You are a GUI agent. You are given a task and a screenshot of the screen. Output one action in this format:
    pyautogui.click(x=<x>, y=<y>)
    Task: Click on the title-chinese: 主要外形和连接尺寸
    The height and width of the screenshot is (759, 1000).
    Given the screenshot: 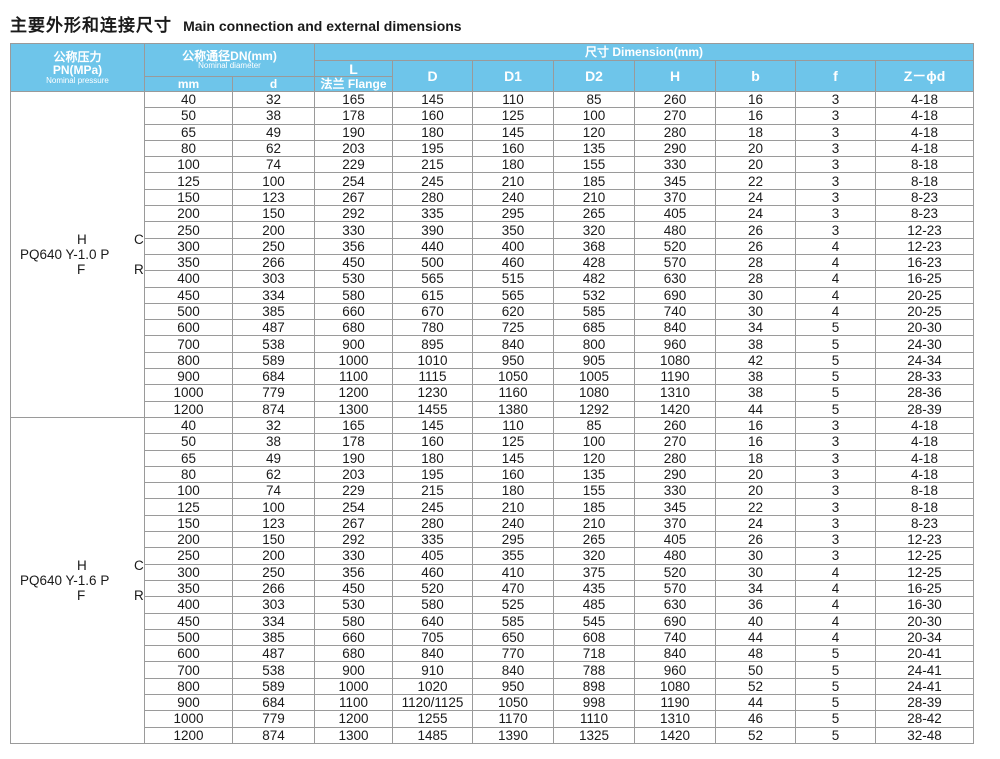 What is the action you would take?
    pyautogui.click(x=91, y=26)
    